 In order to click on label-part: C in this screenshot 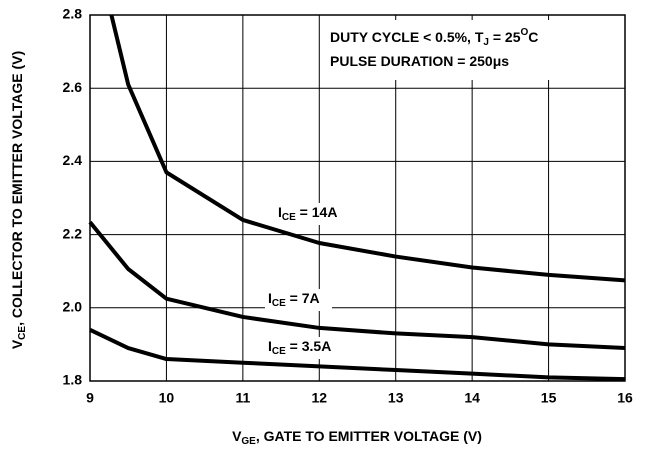, I will do `click(533, 37)`.